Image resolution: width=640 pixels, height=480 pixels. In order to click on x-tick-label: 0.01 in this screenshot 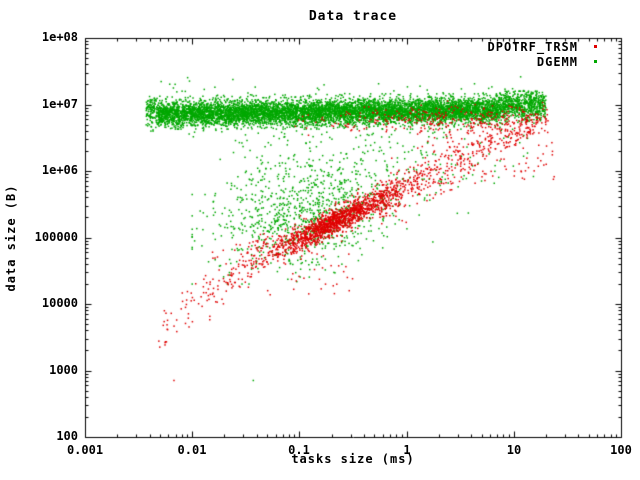, I will do `click(192, 450)`.